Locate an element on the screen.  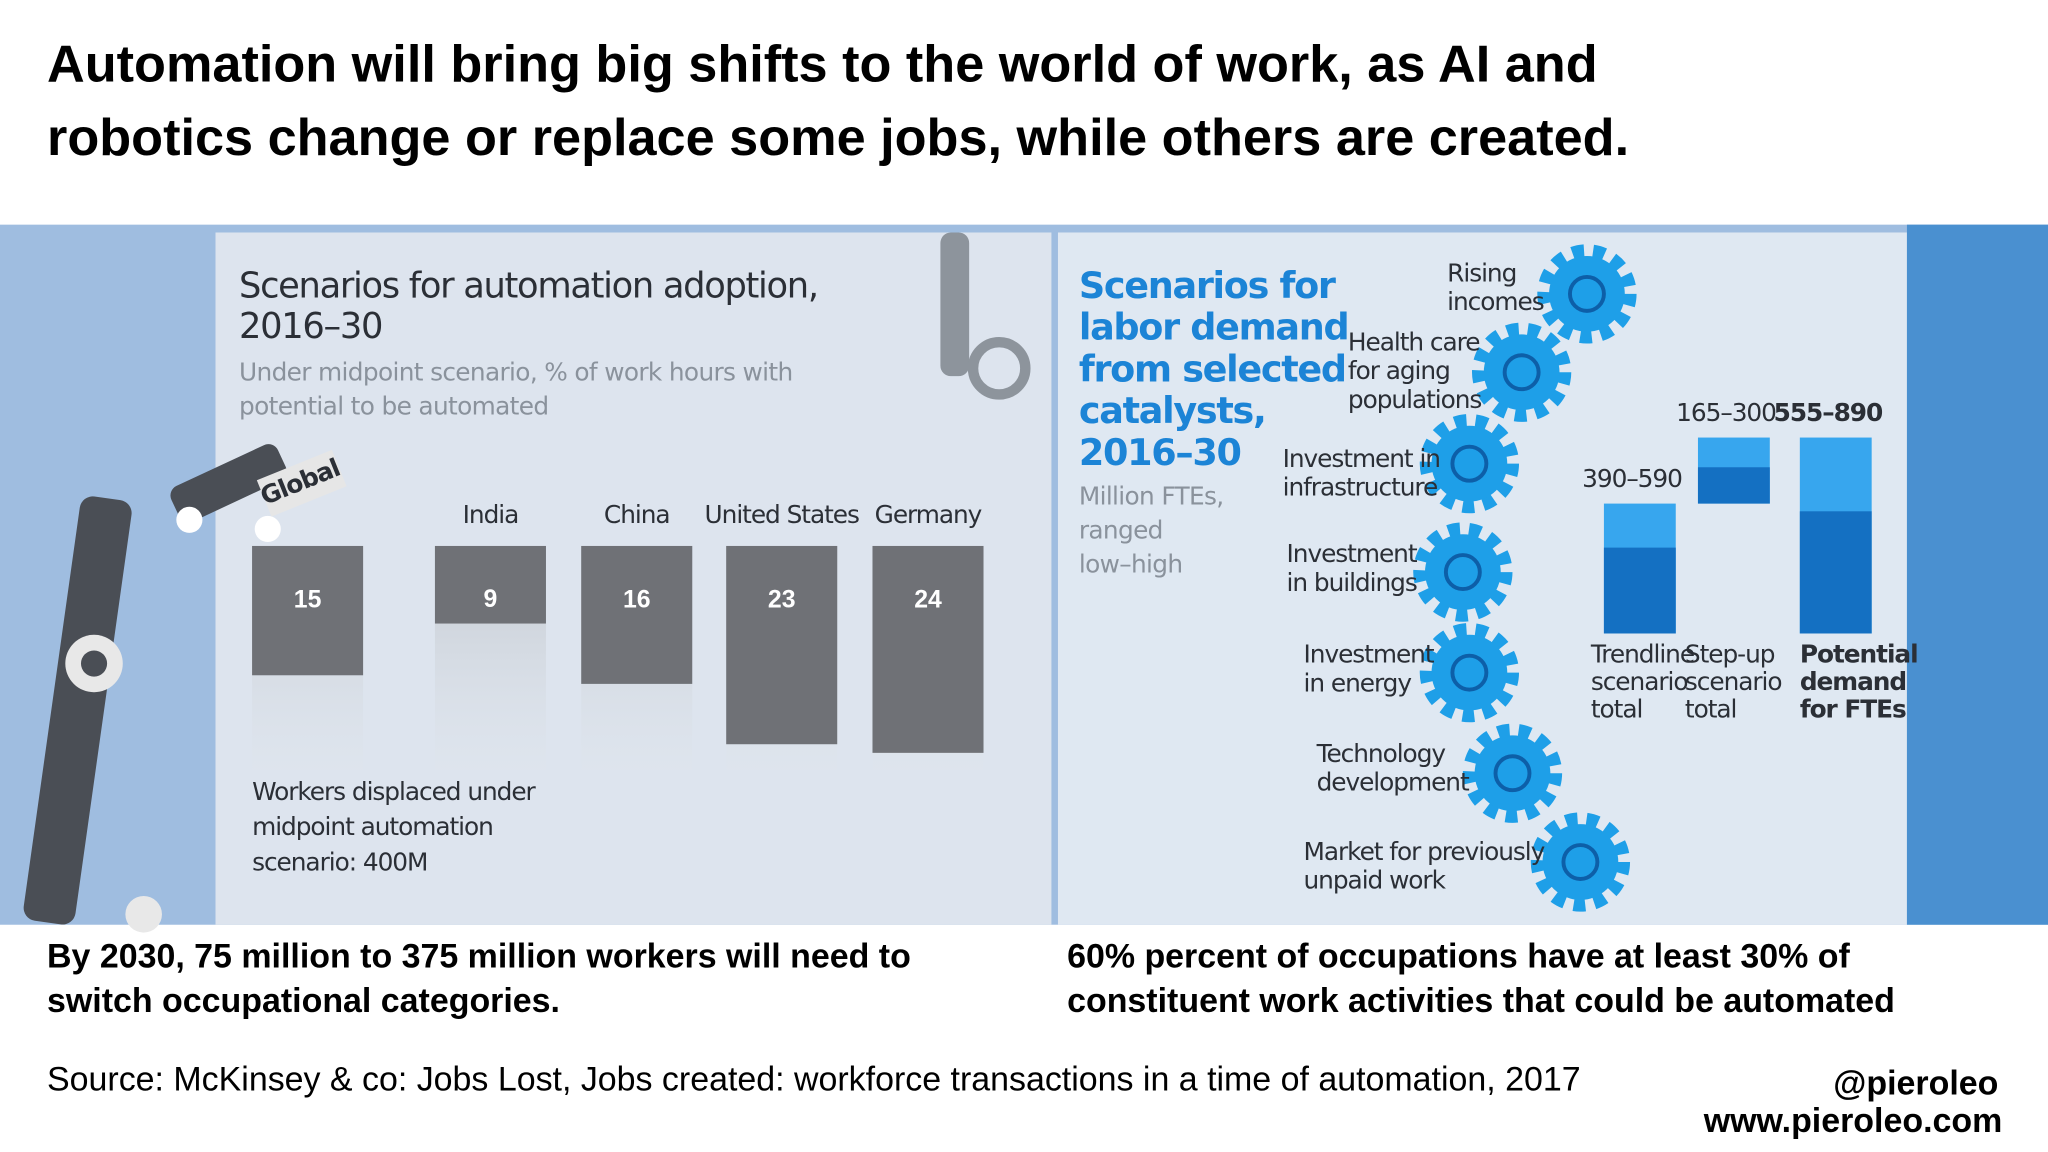
country-label: India is located at coordinates (491, 514).